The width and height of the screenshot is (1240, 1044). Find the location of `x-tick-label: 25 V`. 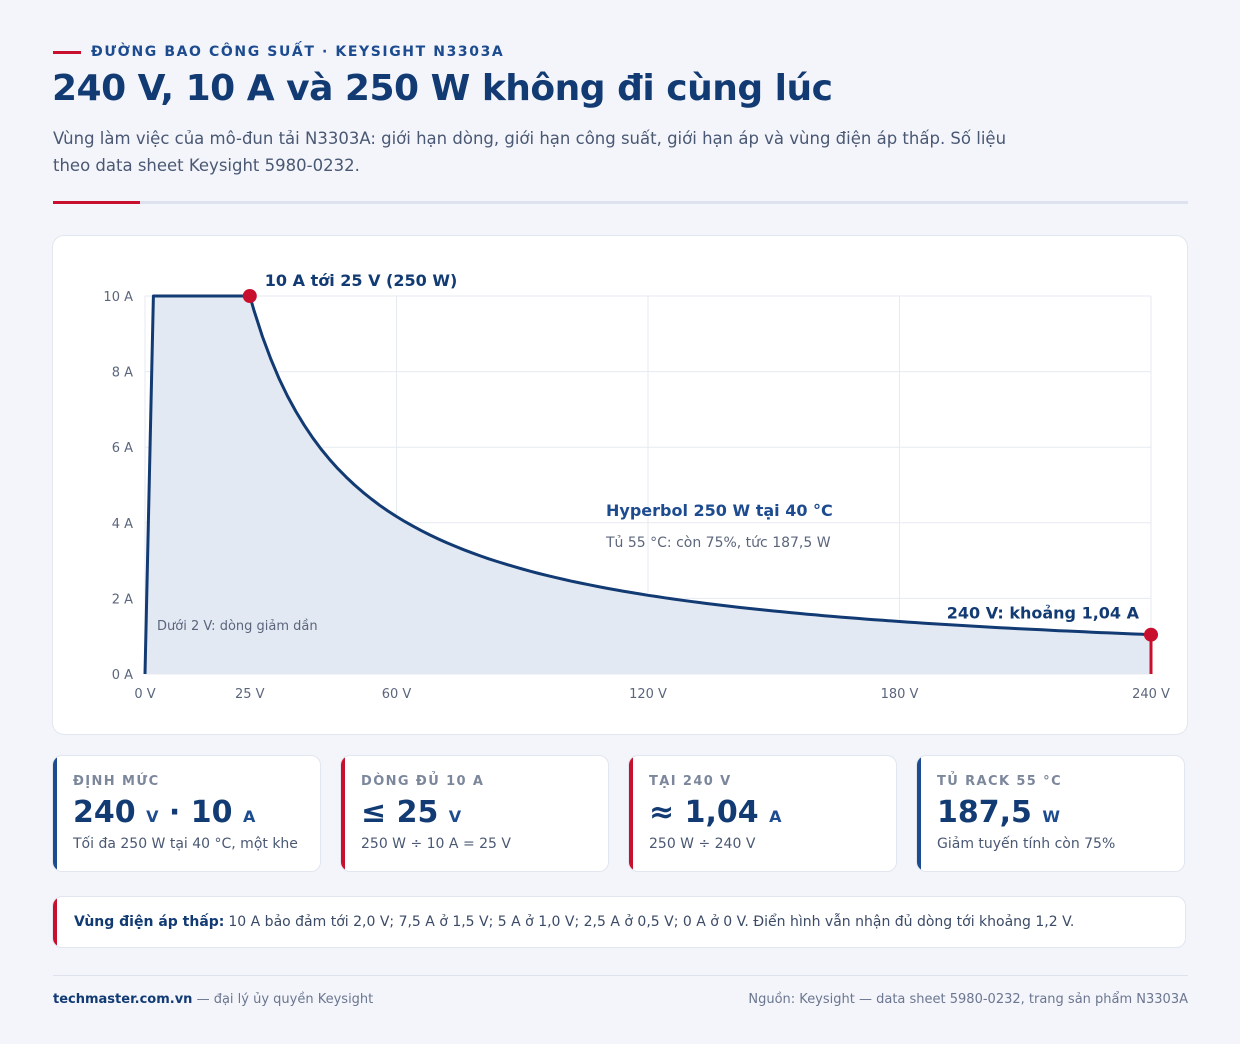

x-tick-label: 25 V is located at coordinates (250, 694).